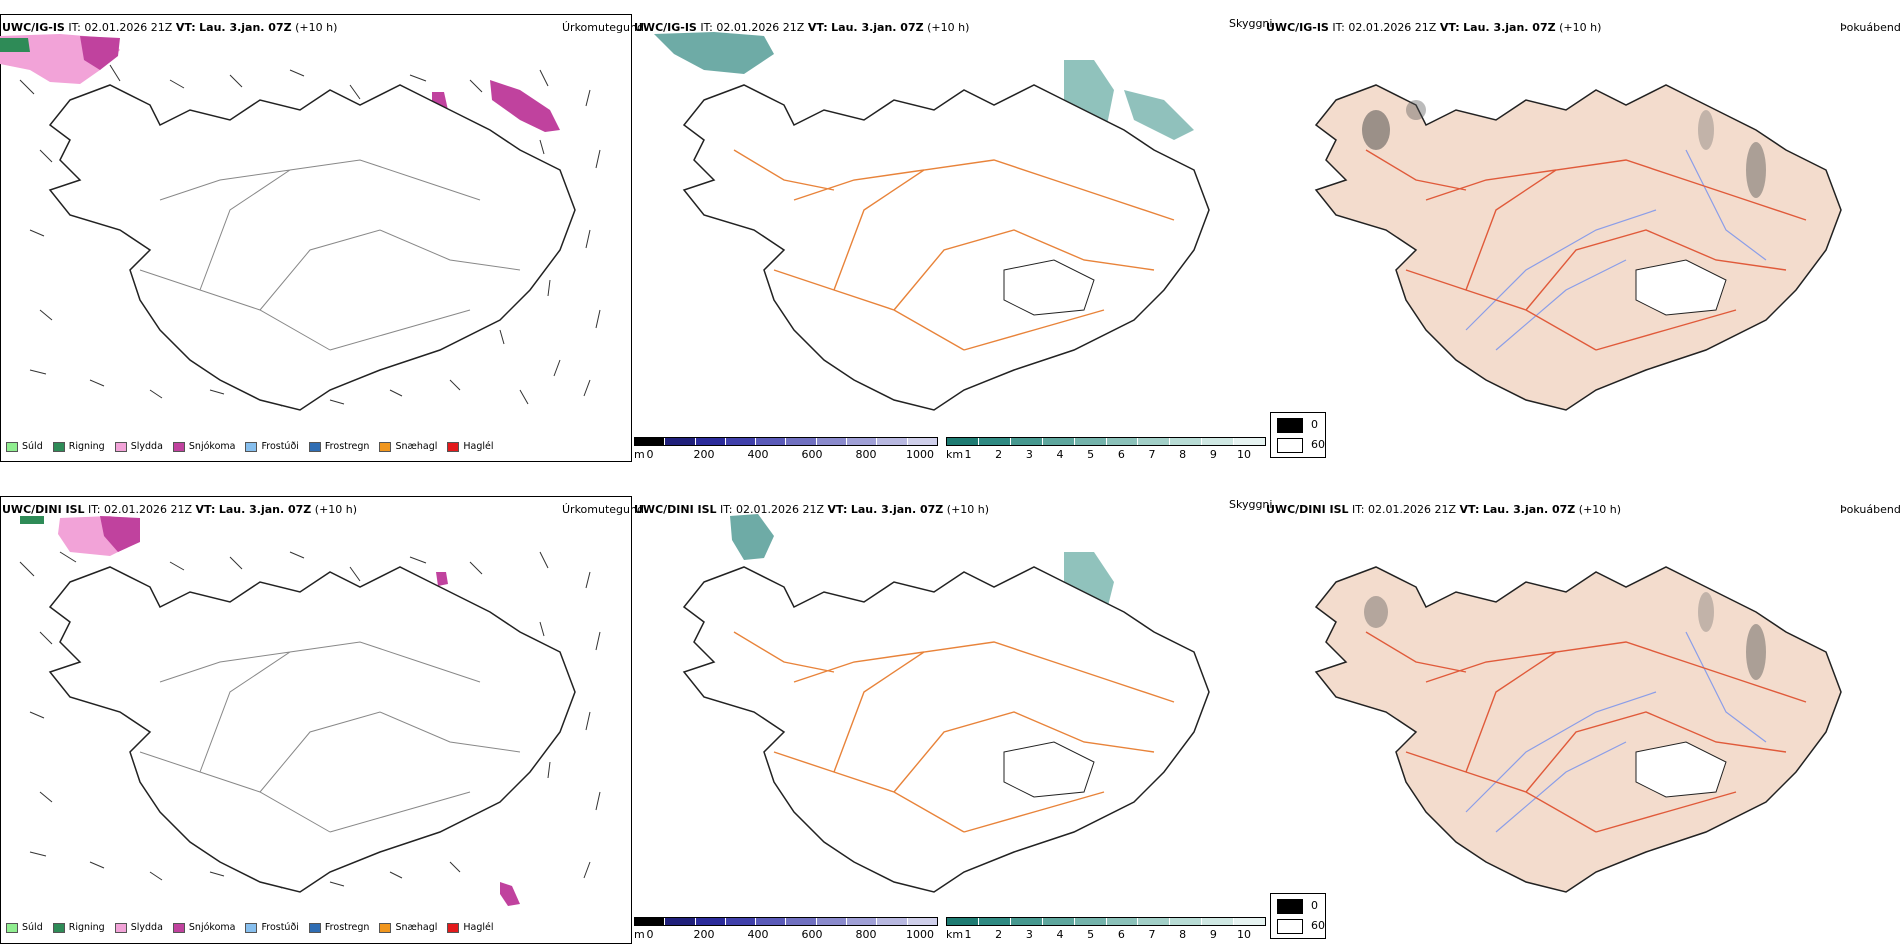 The image size is (1900, 950). I want to click on legend-label: Rigning, so click(86, 446).